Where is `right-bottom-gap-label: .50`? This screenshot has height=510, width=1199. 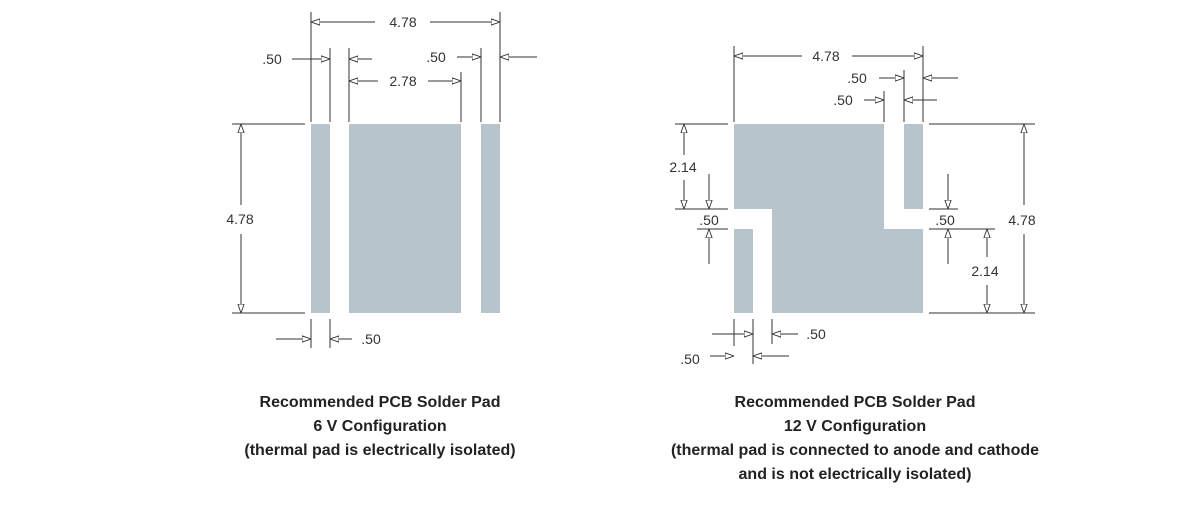 right-bottom-gap-label: .50 is located at coordinates (816, 334).